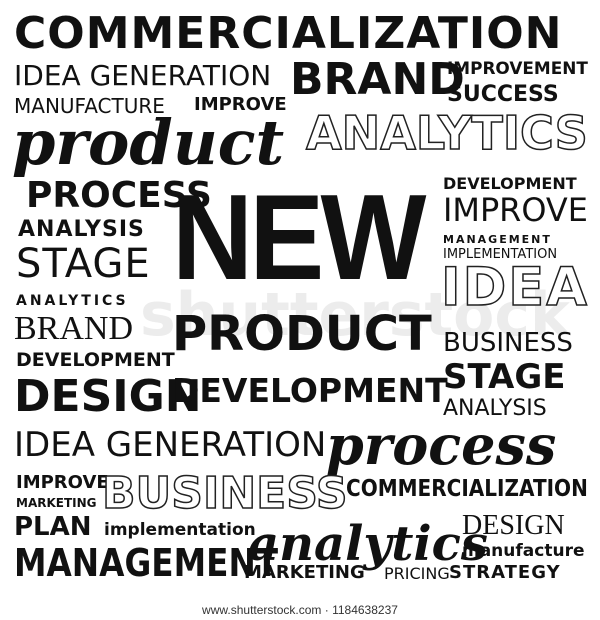 This screenshot has width=600, height=620. Describe the element at coordinates (417, 573) in the screenshot. I see `word-pricing: PRICING` at that location.